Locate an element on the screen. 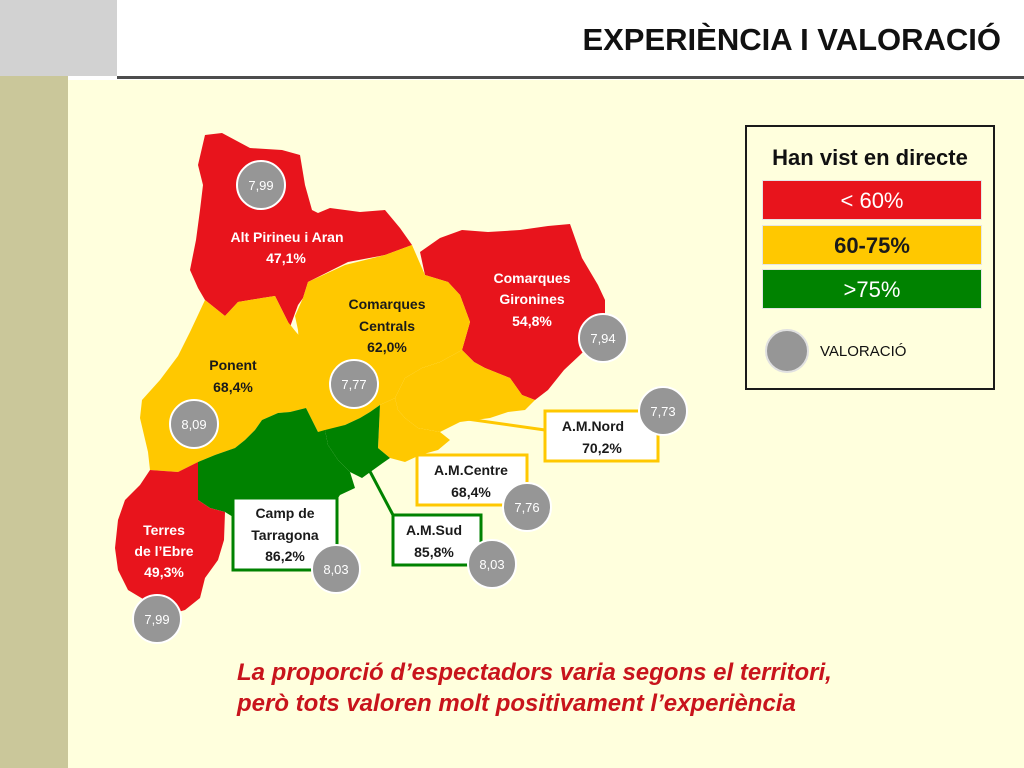  rating-ponent: 8,09 is located at coordinates (194, 424).